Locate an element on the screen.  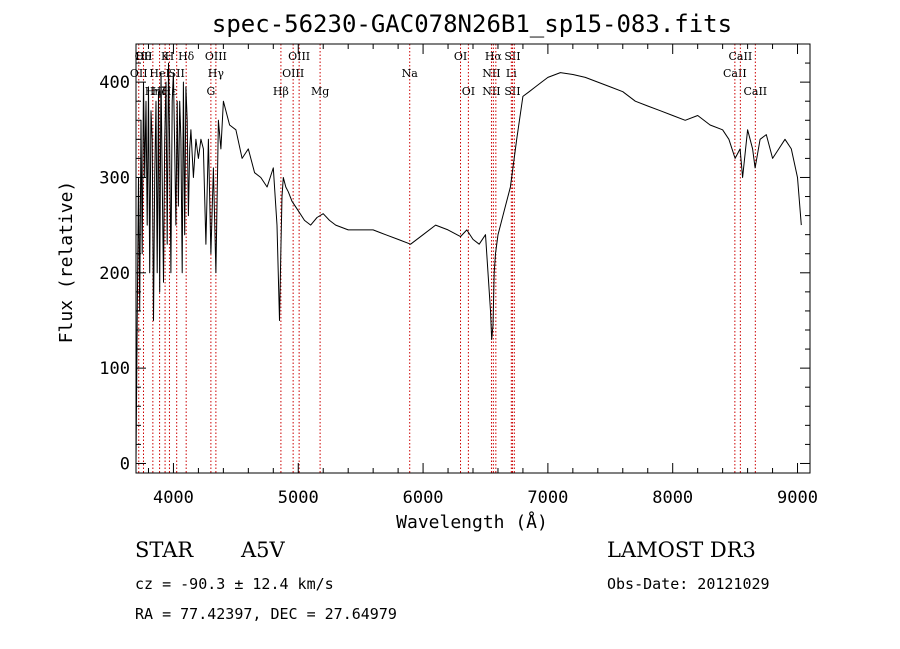
x-tick-label: 9000 is located at coordinates (797, 498).